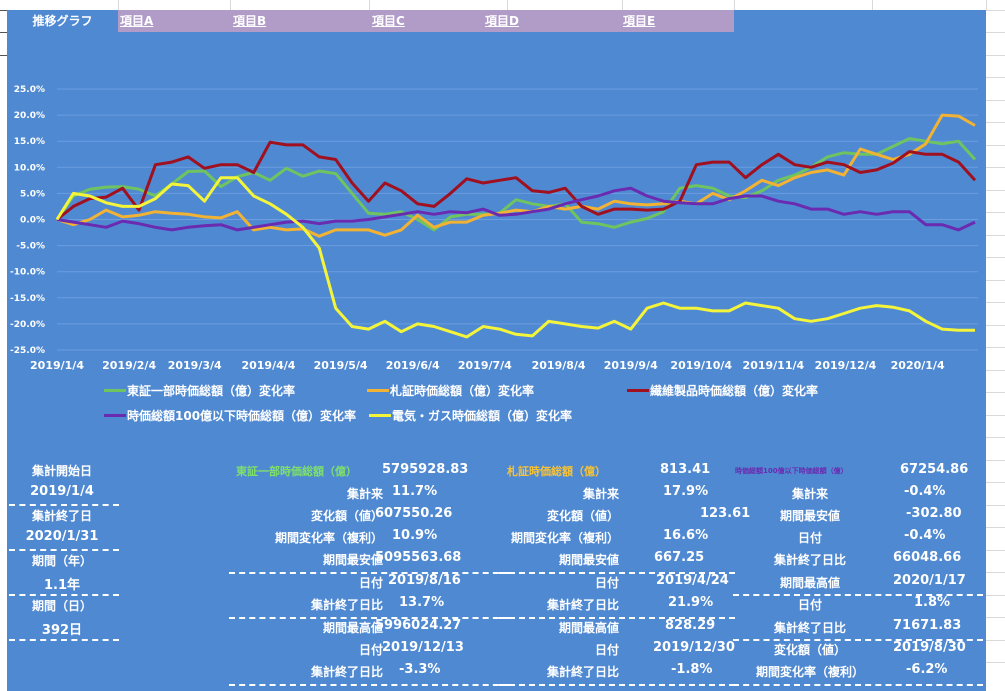  Describe the element at coordinates (62, 630) in the screenshot. I see `period-days-value: 392日` at that location.